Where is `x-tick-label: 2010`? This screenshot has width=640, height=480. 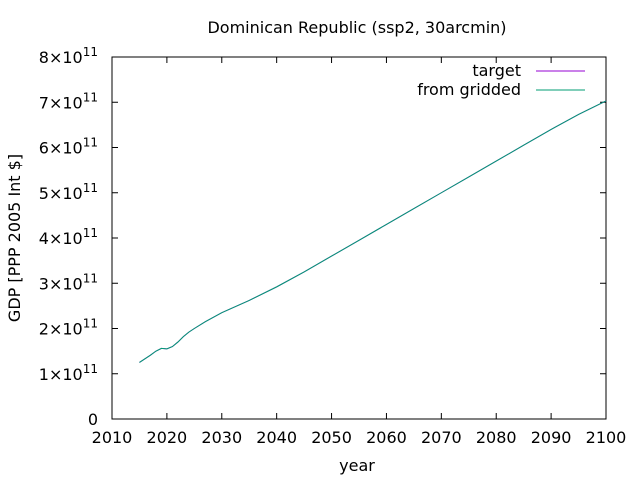
x-tick-label: 2010 is located at coordinates (112, 437).